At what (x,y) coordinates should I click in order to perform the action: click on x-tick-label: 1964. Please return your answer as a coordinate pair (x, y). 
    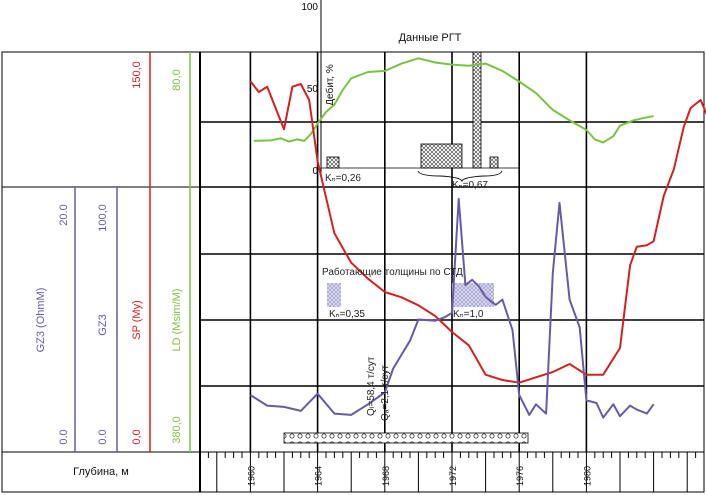
    Looking at the image, I should click on (319, 476).